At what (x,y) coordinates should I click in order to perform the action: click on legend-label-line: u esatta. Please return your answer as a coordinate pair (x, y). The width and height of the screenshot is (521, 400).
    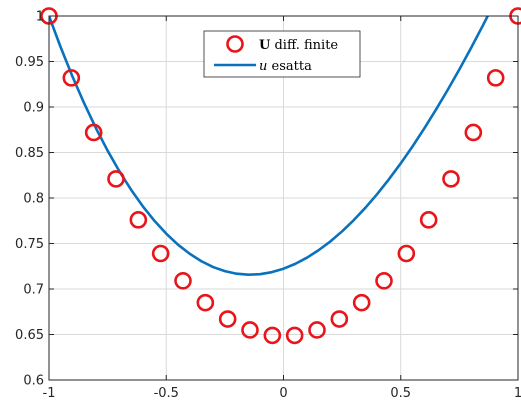
    Looking at the image, I should click on (285, 66).